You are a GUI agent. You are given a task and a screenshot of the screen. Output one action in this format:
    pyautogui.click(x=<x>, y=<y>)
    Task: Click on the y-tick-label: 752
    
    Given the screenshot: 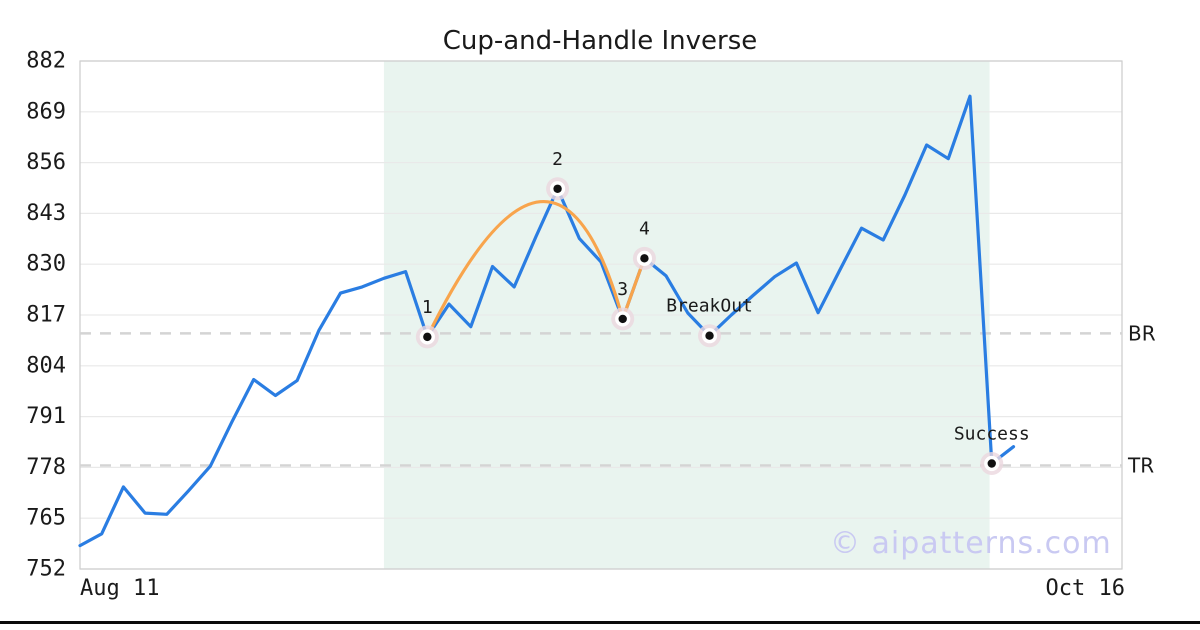 What is the action you would take?
    pyautogui.click(x=46, y=569)
    